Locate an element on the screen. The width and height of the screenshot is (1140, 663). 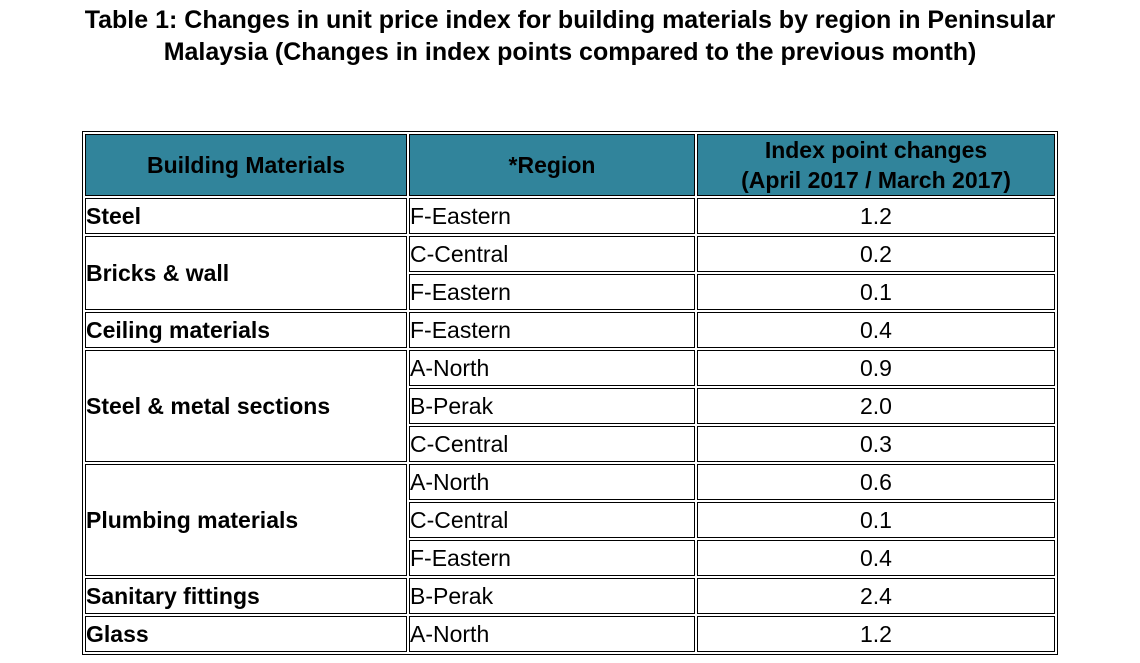
table-row: Ceiling materials F-Eastern 0.4 is located at coordinates (570, 330).